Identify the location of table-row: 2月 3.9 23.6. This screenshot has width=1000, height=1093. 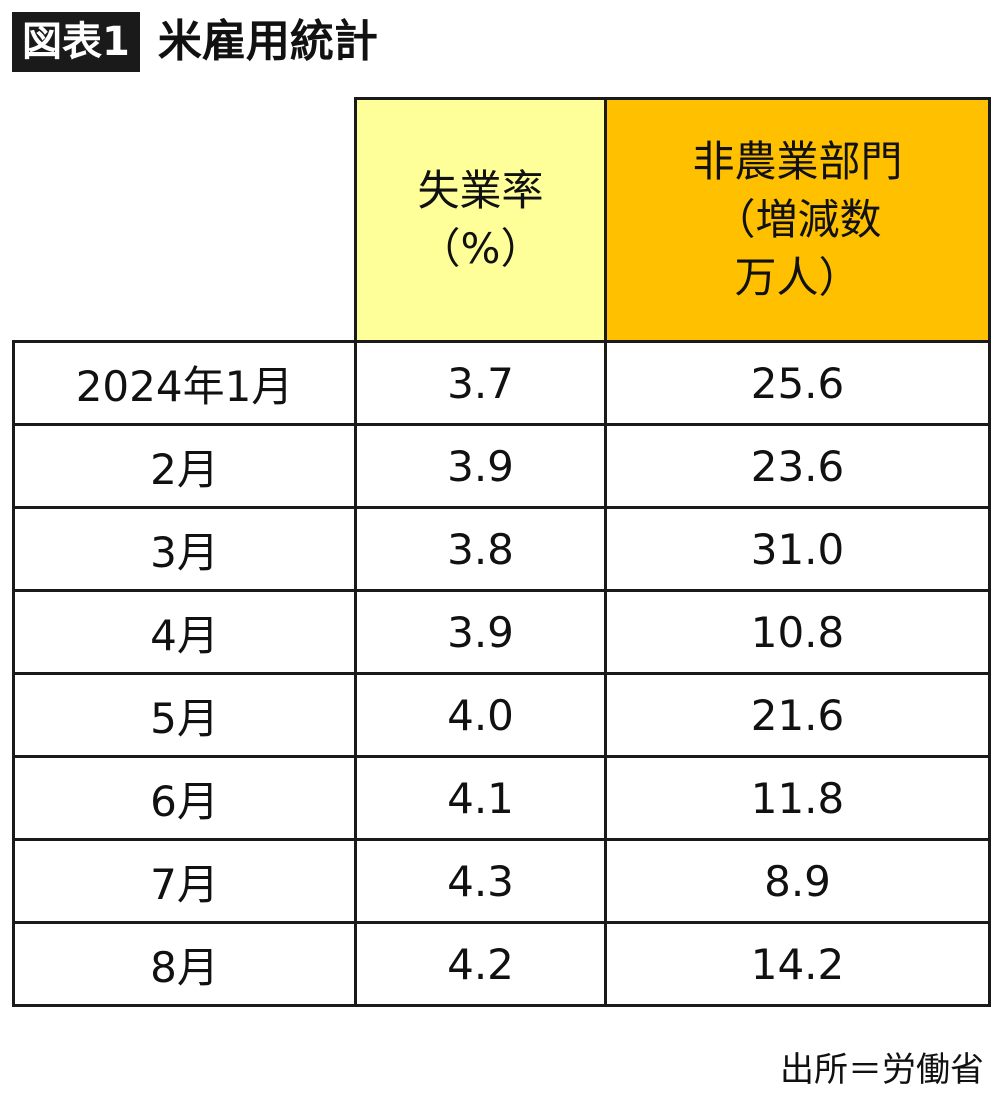
(501, 466).